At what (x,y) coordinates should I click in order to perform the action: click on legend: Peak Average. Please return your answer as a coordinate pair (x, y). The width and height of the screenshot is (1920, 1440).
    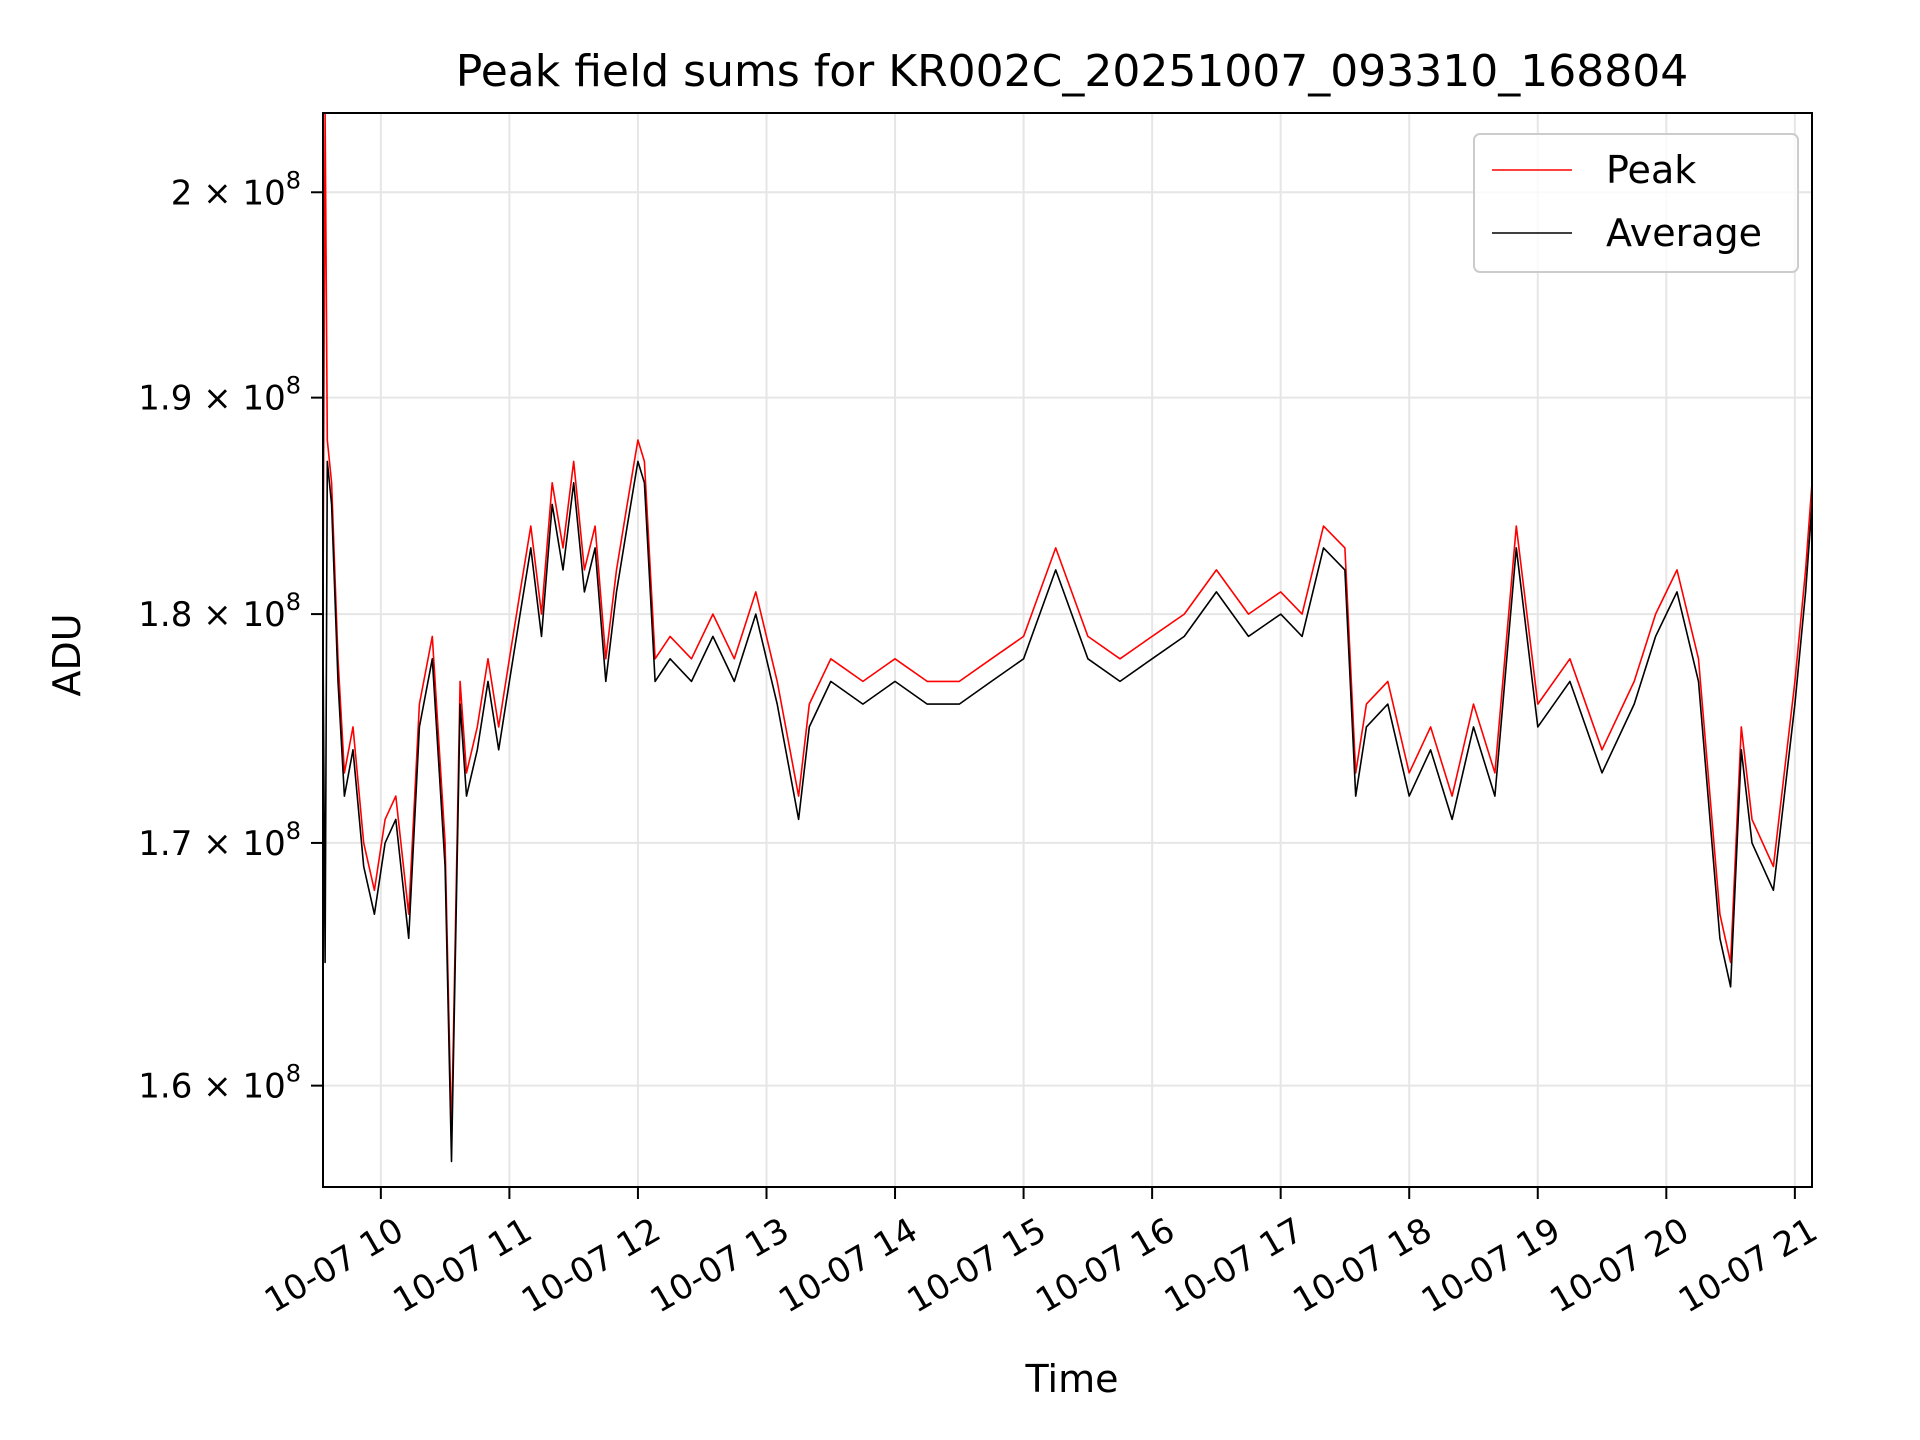
    Looking at the image, I should click on (1636, 203).